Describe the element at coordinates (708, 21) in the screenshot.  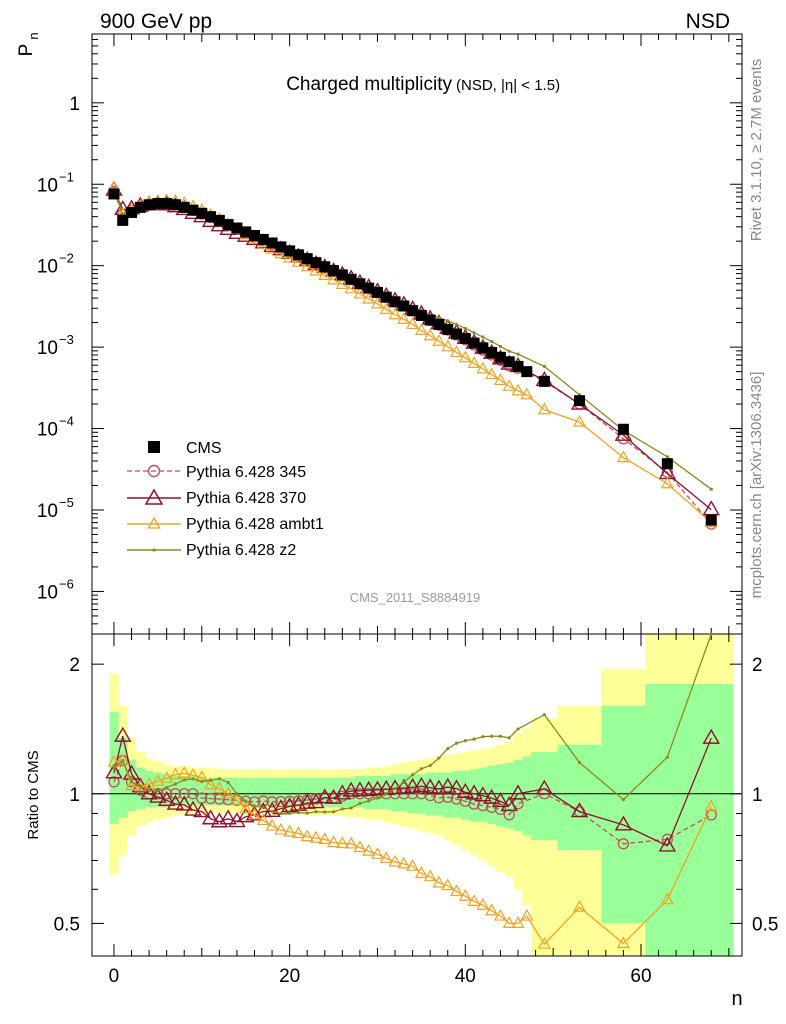
I see `header-right-label: NSD` at that location.